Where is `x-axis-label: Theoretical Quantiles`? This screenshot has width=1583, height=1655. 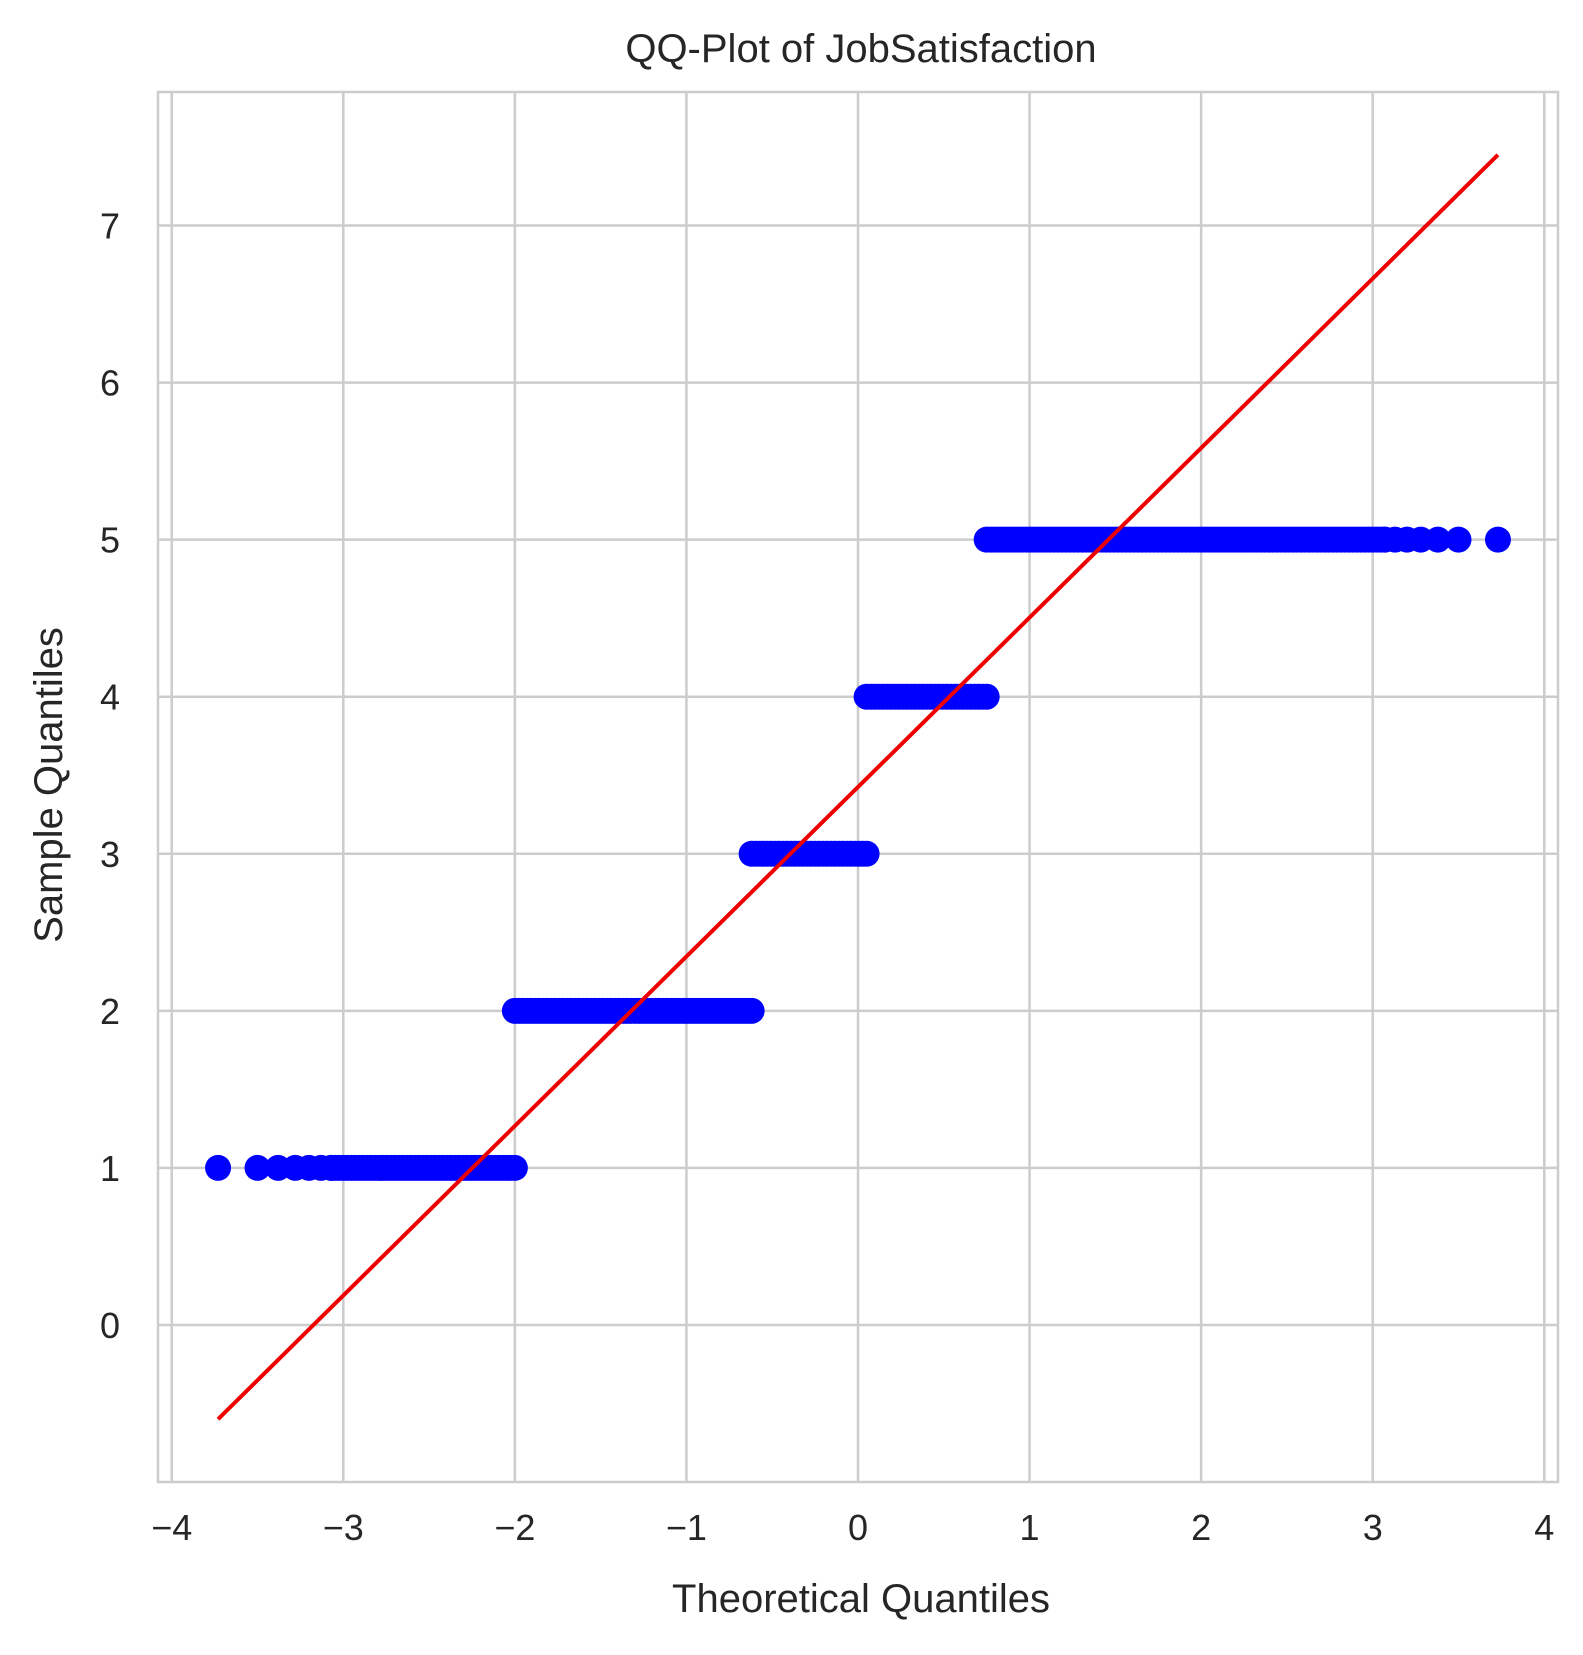 x-axis-label: Theoretical Quantiles is located at coordinates (861, 1599).